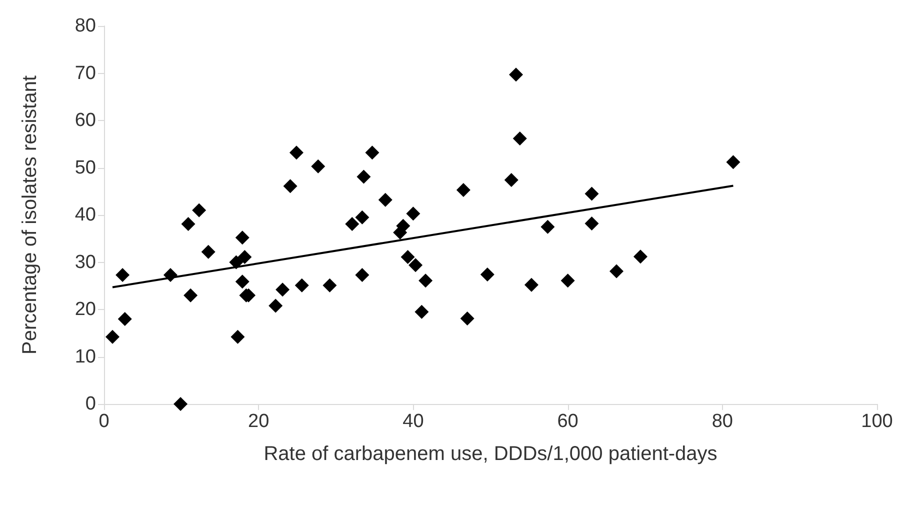  What do you see at coordinates (85, 262) in the screenshot?
I see `y-tick-label: 30` at bounding box center [85, 262].